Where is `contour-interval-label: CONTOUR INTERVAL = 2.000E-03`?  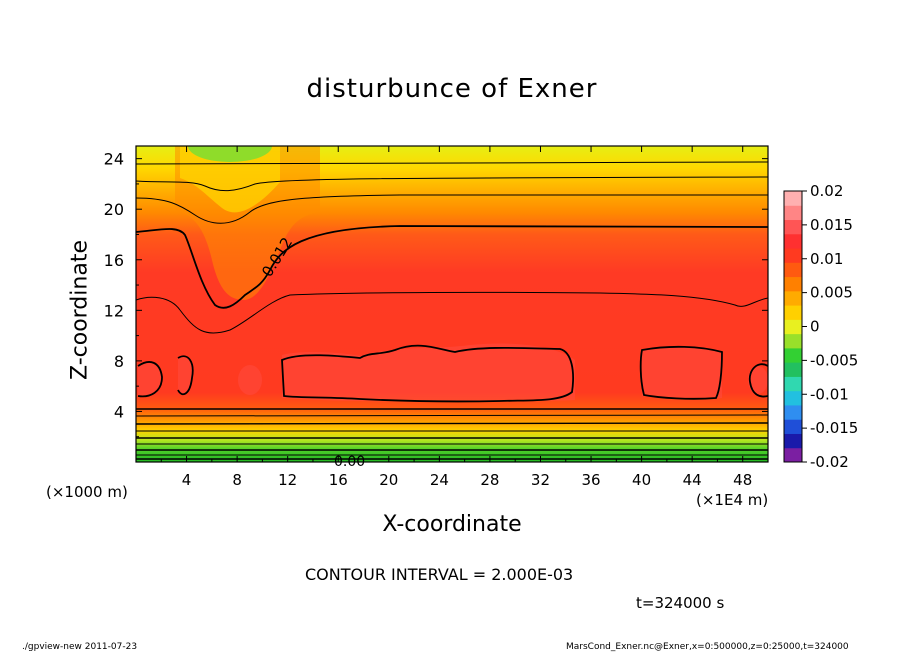
contour-interval-label: CONTOUR INTERVAL = 2.000E-03 is located at coordinates (439, 574).